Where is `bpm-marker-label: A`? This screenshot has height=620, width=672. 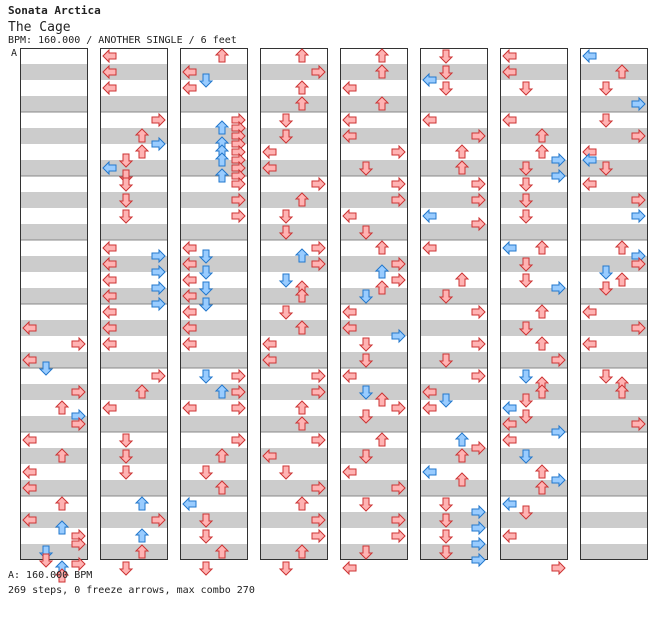
bpm-marker-label: A is located at coordinates (14, 53).